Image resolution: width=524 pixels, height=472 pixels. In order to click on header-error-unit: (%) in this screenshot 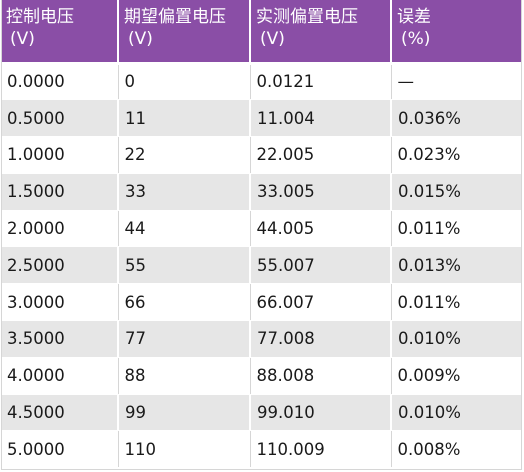, I will do `click(416, 39)`.